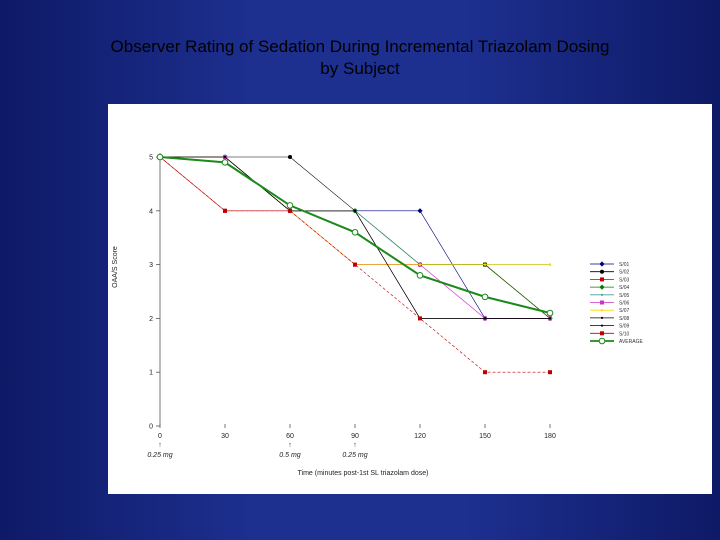 The height and width of the screenshot is (540, 720). Describe the element at coordinates (225, 436) in the screenshot. I see `x-tick-label-30: 30` at that location.